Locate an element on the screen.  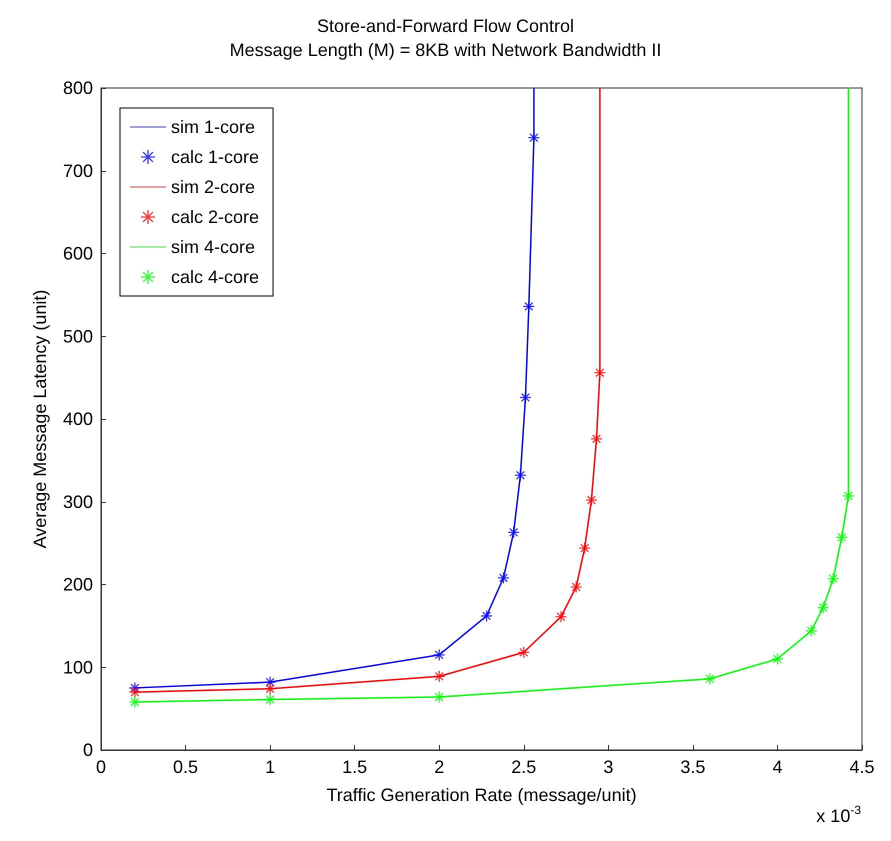
legend-label: calc 4-core is located at coordinates (215, 277).